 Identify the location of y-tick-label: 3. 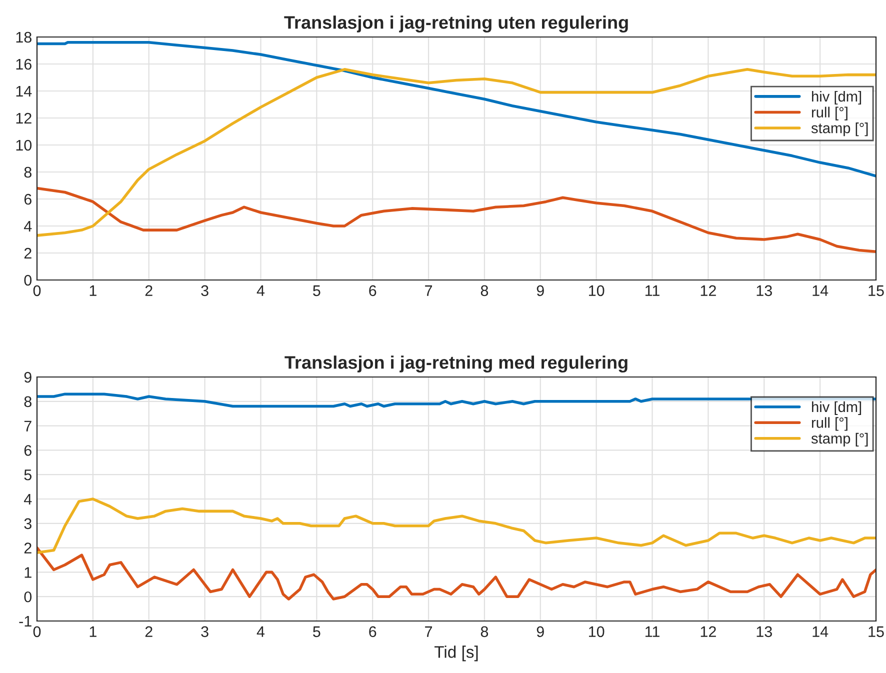
(28, 524).